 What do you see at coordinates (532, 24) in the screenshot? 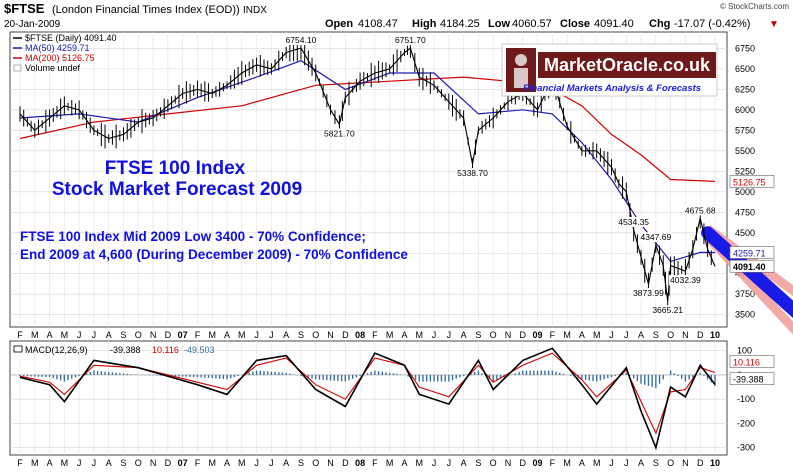
I see `low-value: 4060.57` at bounding box center [532, 24].